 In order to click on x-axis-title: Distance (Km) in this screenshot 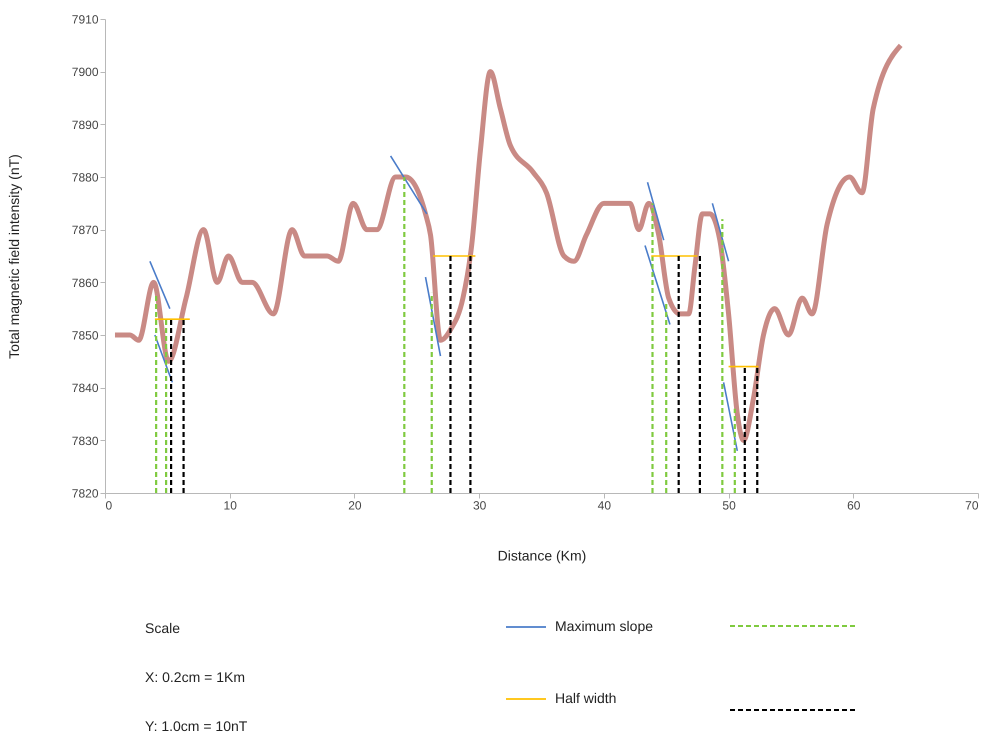, I will do `click(542, 556)`.